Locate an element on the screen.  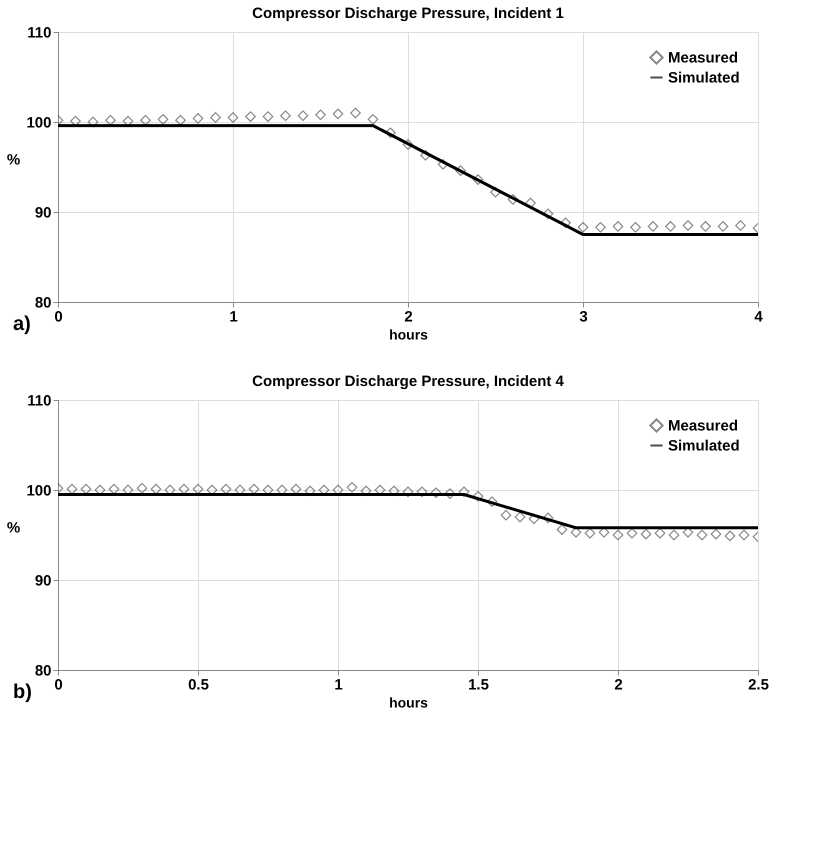
x-tick-label: 0.5 is located at coordinates (198, 685).